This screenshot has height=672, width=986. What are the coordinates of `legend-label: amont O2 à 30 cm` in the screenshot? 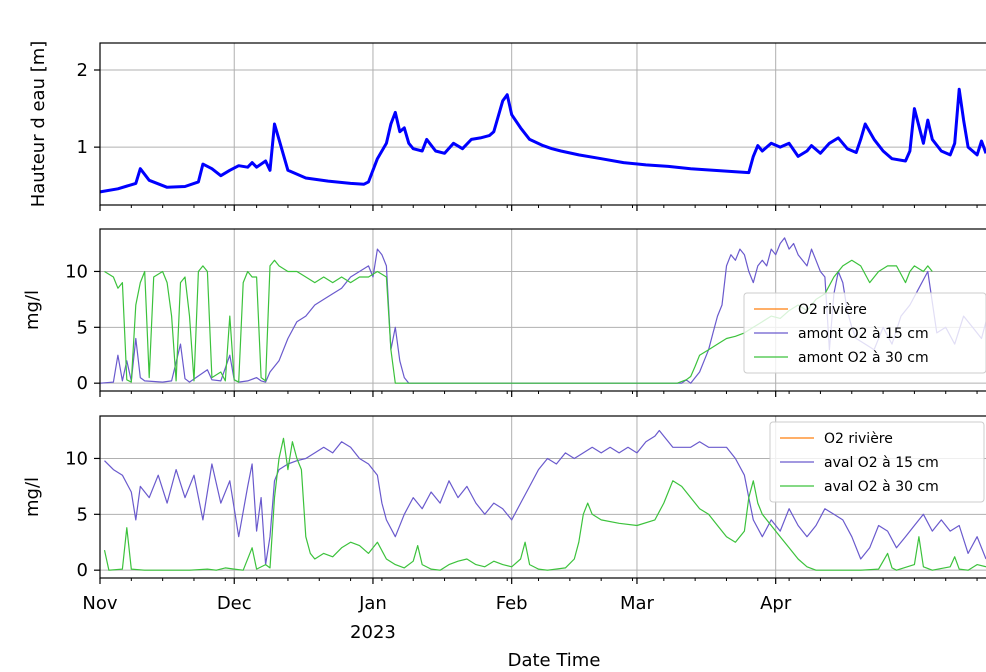 It's located at (863, 358).